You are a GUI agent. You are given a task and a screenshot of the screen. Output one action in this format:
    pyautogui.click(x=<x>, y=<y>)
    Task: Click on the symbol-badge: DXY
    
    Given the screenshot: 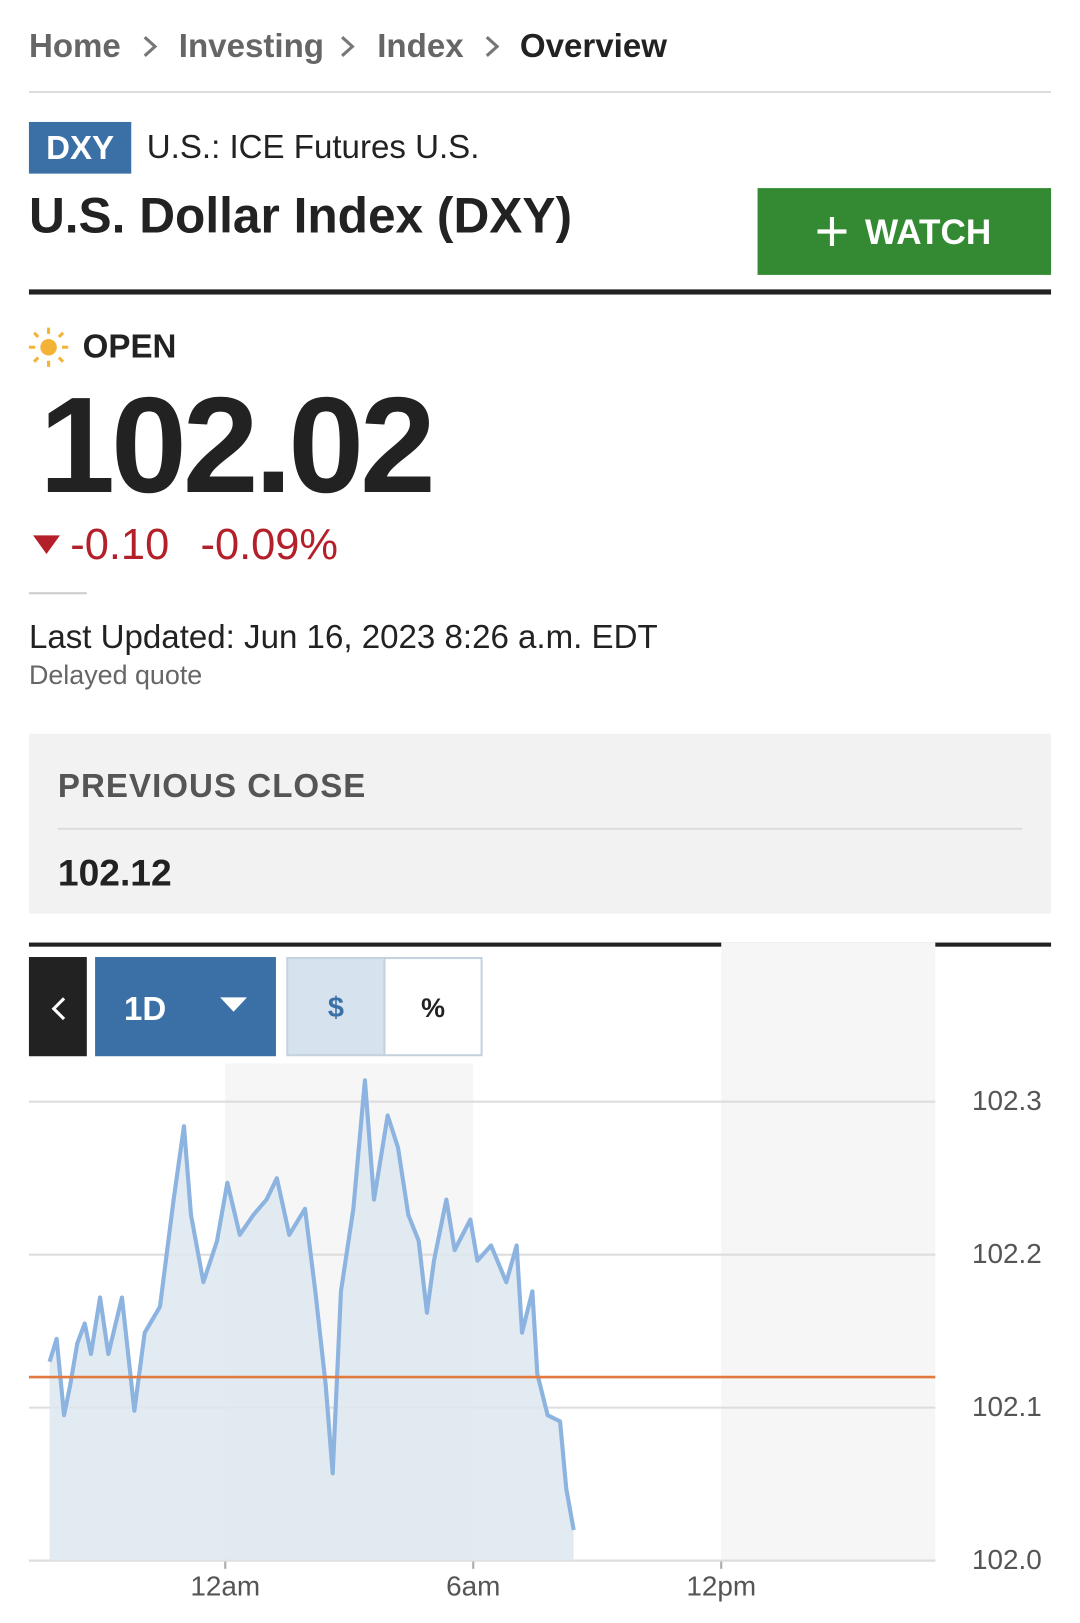 What is the action you would take?
    pyautogui.click(x=80, y=147)
    